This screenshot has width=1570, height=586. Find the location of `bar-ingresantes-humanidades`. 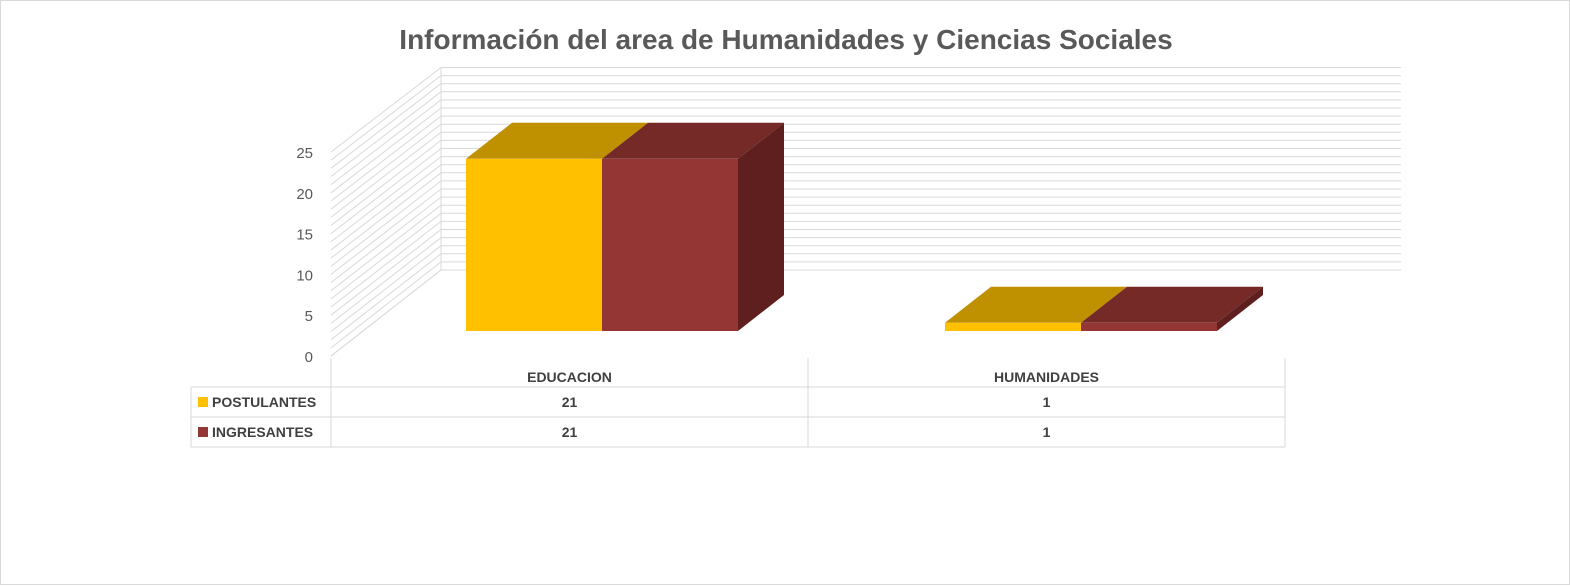

bar-ingresantes-humanidades is located at coordinates (1172, 308).